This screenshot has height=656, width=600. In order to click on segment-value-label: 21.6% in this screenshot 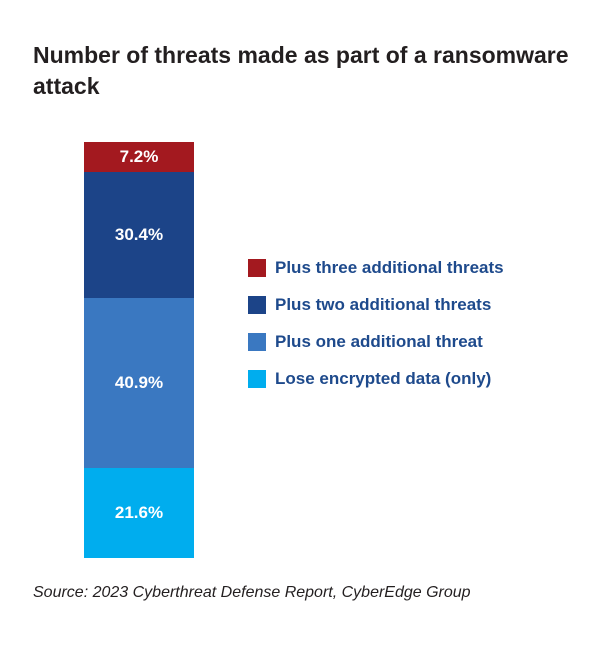, I will do `click(139, 512)`.